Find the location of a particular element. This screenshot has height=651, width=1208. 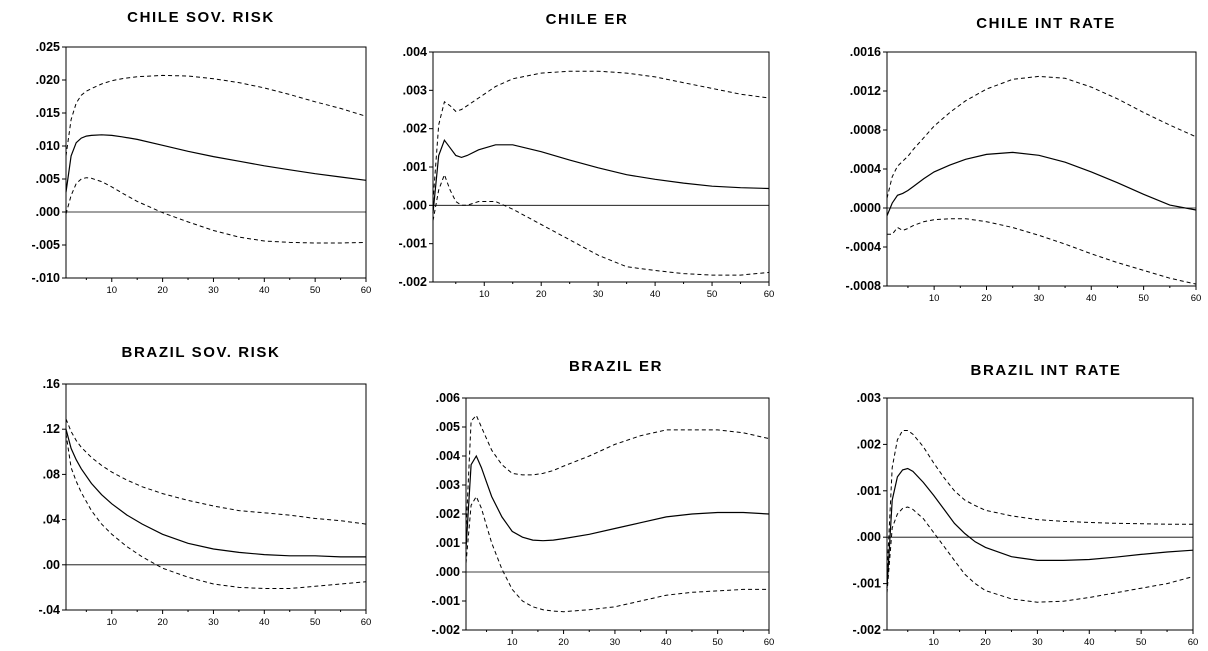

y-tick-label: .025 is located at coordinates (48, 47).